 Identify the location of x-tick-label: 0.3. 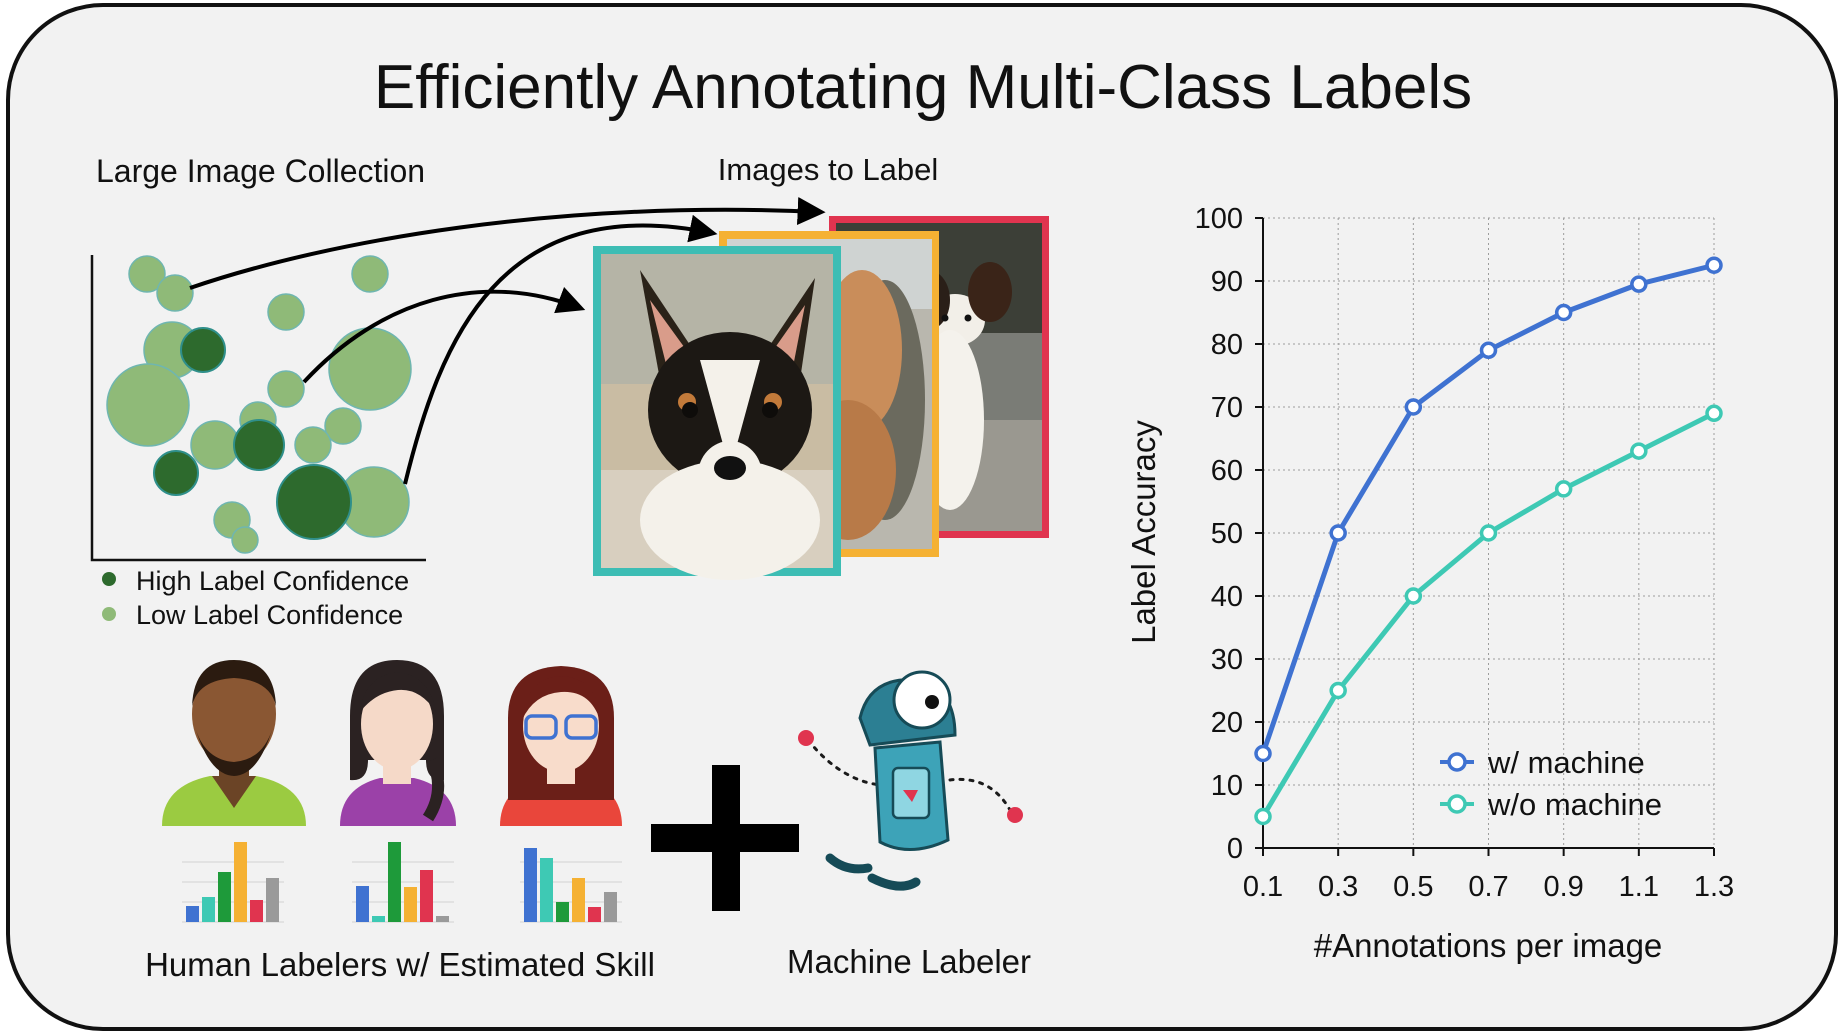
(1338, 887).